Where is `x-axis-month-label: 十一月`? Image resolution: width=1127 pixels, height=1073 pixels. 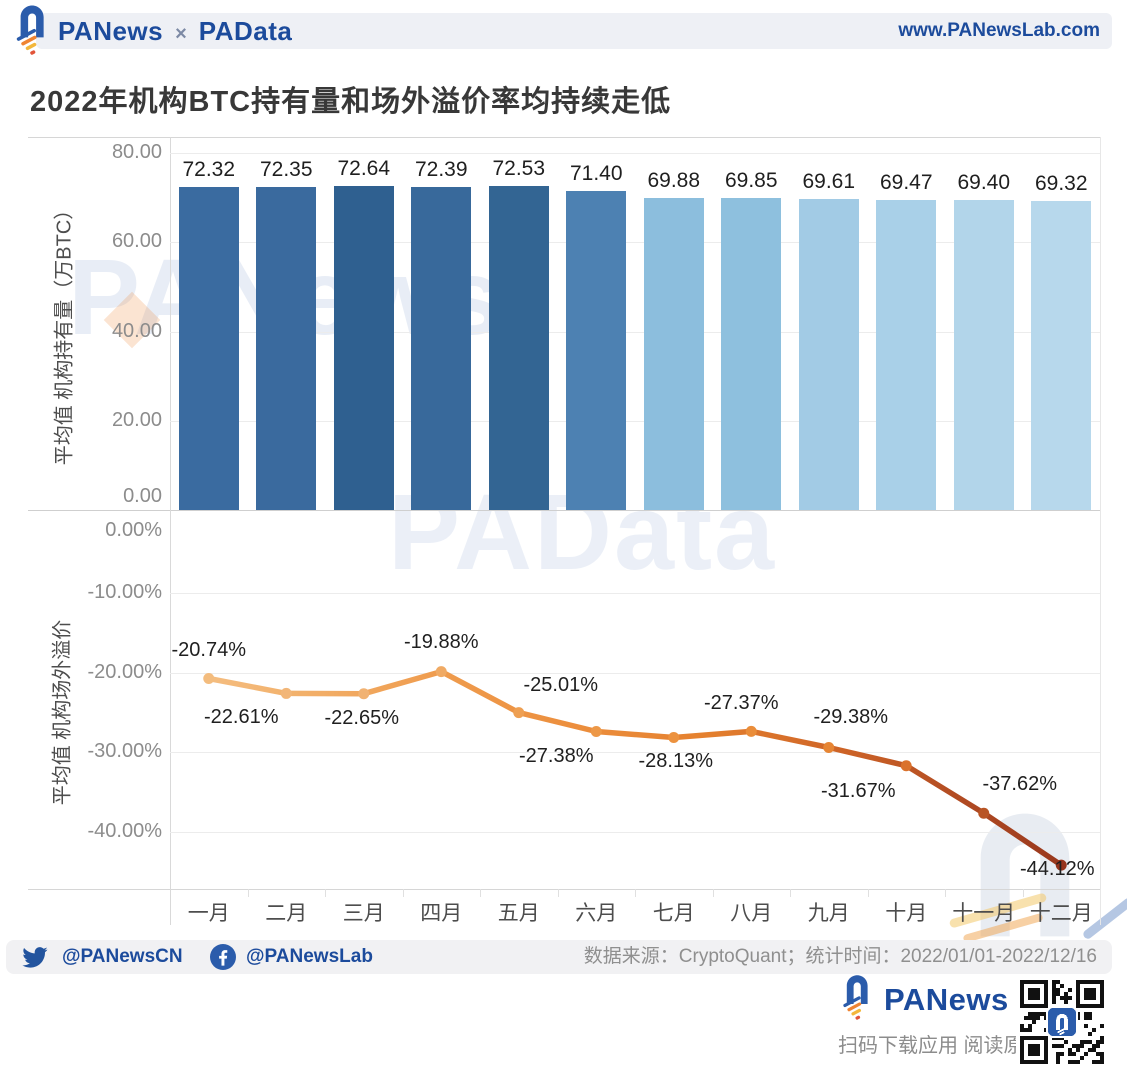 x-axis-month-label: 十一月 is located at coordinates (984, 913).